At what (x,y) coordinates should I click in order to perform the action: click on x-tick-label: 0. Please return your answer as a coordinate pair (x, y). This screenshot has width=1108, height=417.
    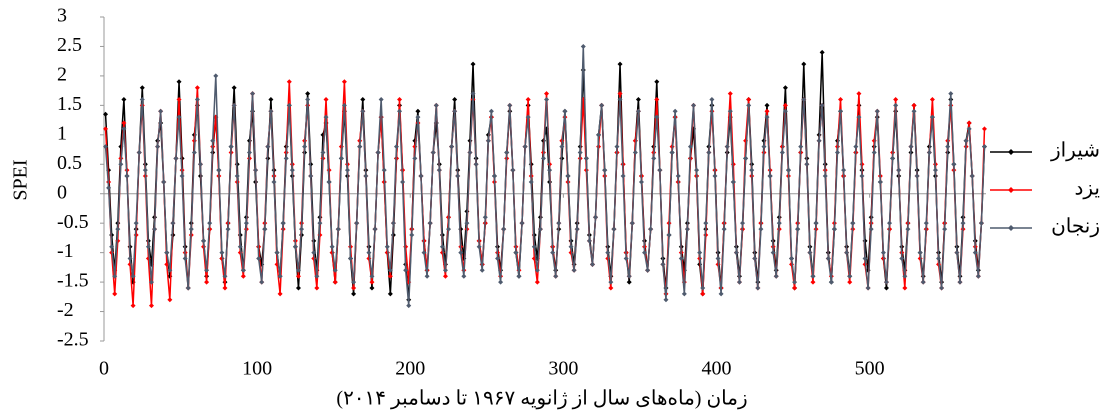
    Looking at the image, I should click on (104, 369).